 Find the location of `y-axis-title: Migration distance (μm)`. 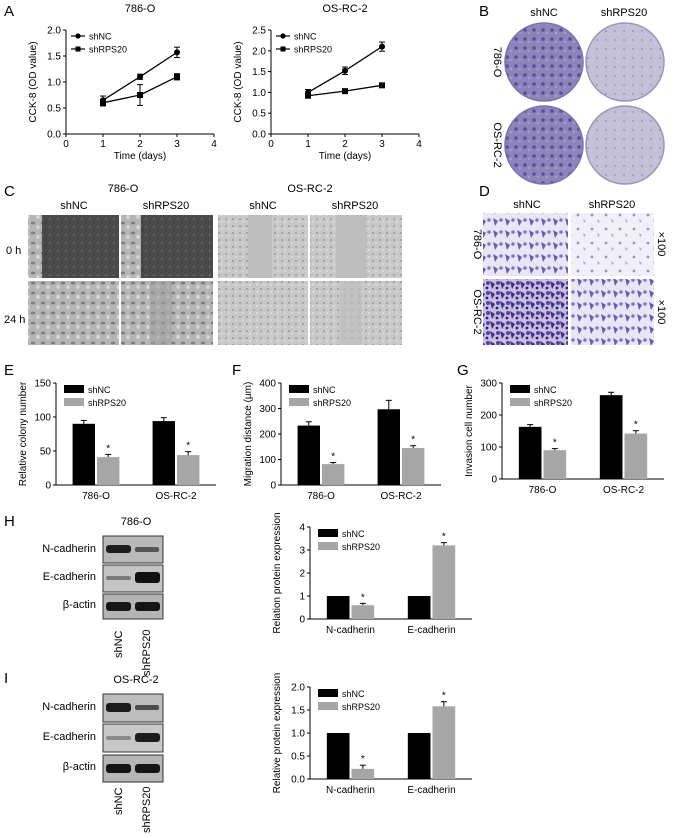

y-axis-title: Migration distance (μm) is located at coordinates (248, 434).